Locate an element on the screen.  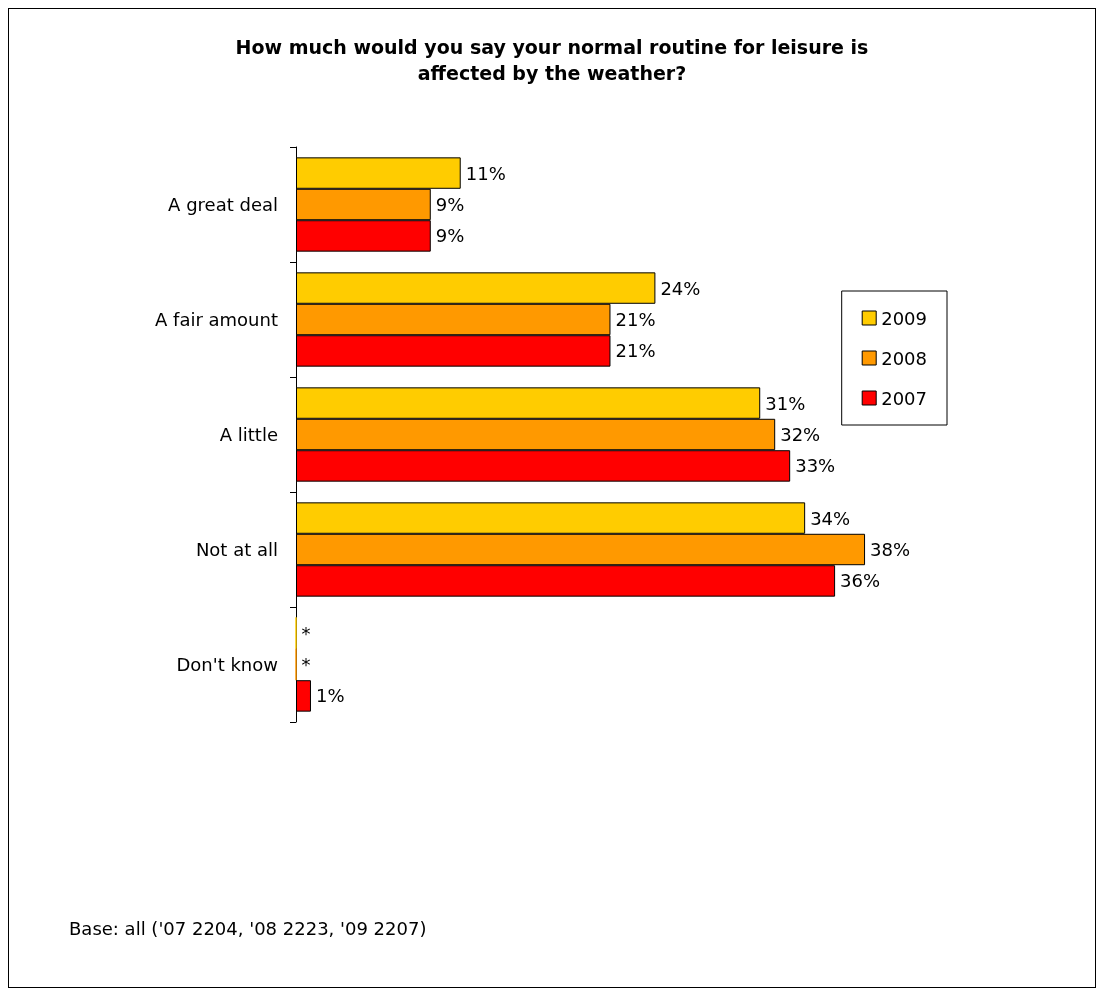
y-tick-label: A great deal is located at coordinates (223, 204).